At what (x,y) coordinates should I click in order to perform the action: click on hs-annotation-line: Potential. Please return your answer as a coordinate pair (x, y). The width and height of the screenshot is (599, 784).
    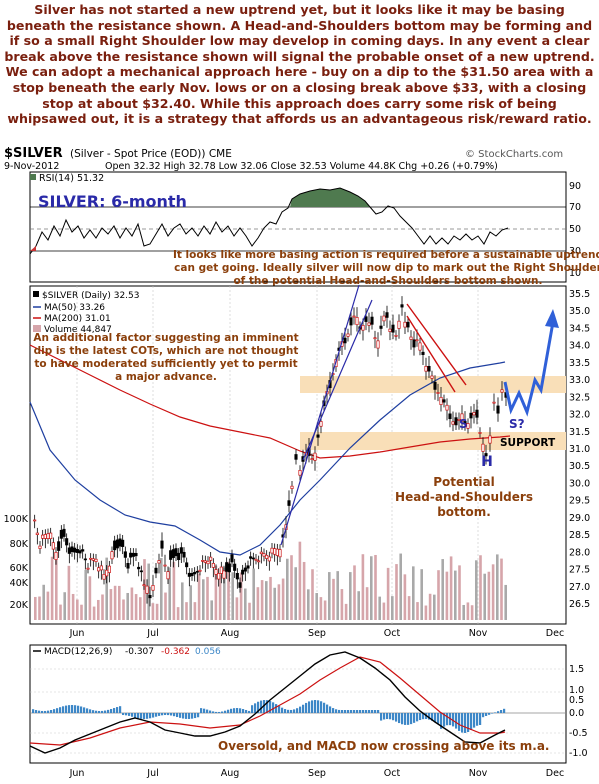
    Looking at the image, I should click on (464, 482).